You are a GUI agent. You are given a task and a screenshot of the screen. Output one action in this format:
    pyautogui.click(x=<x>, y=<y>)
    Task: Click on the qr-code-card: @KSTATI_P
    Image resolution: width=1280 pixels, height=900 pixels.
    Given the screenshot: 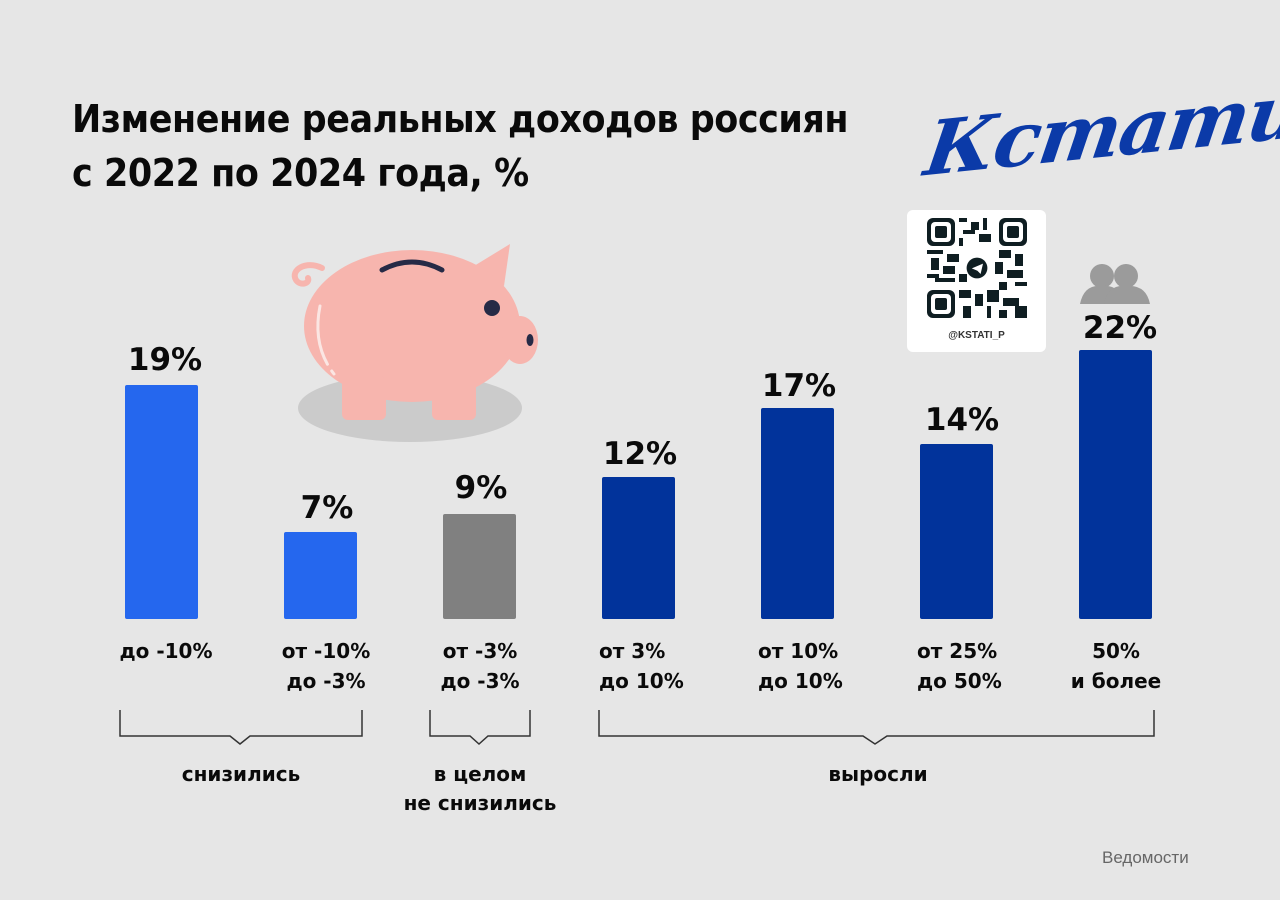 What is the action you would take?
    pyautogui.click(x=976, y=281)
    